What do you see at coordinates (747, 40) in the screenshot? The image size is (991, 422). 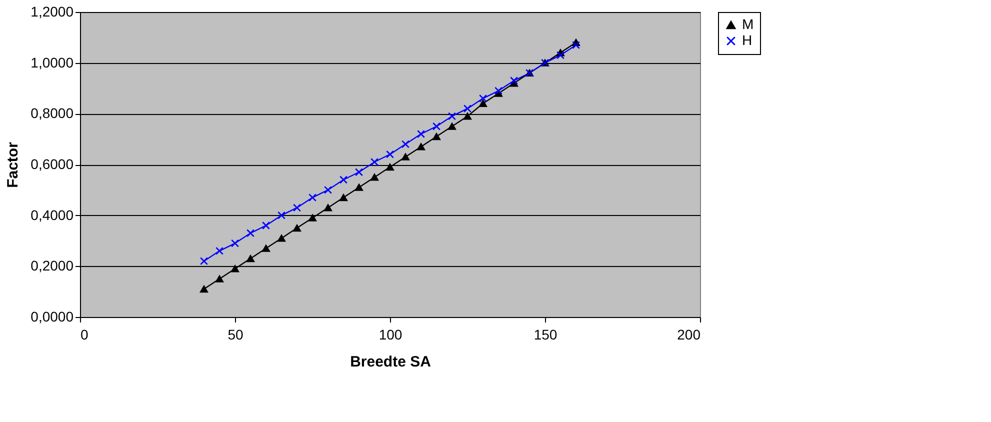 I see `legend-label: H` at bounding box center [747, 40].